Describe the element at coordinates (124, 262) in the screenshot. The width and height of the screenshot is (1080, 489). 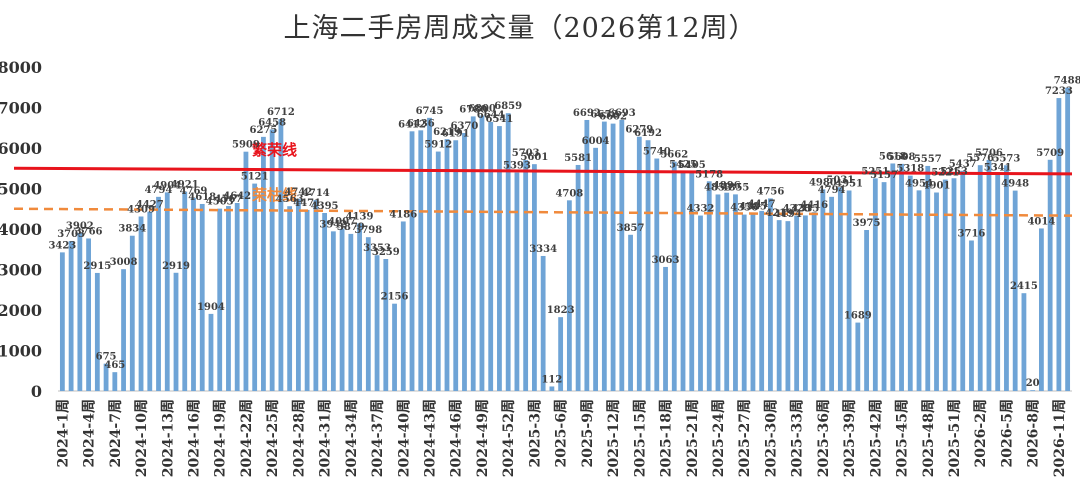
I see `data-label: 3008` at that location.